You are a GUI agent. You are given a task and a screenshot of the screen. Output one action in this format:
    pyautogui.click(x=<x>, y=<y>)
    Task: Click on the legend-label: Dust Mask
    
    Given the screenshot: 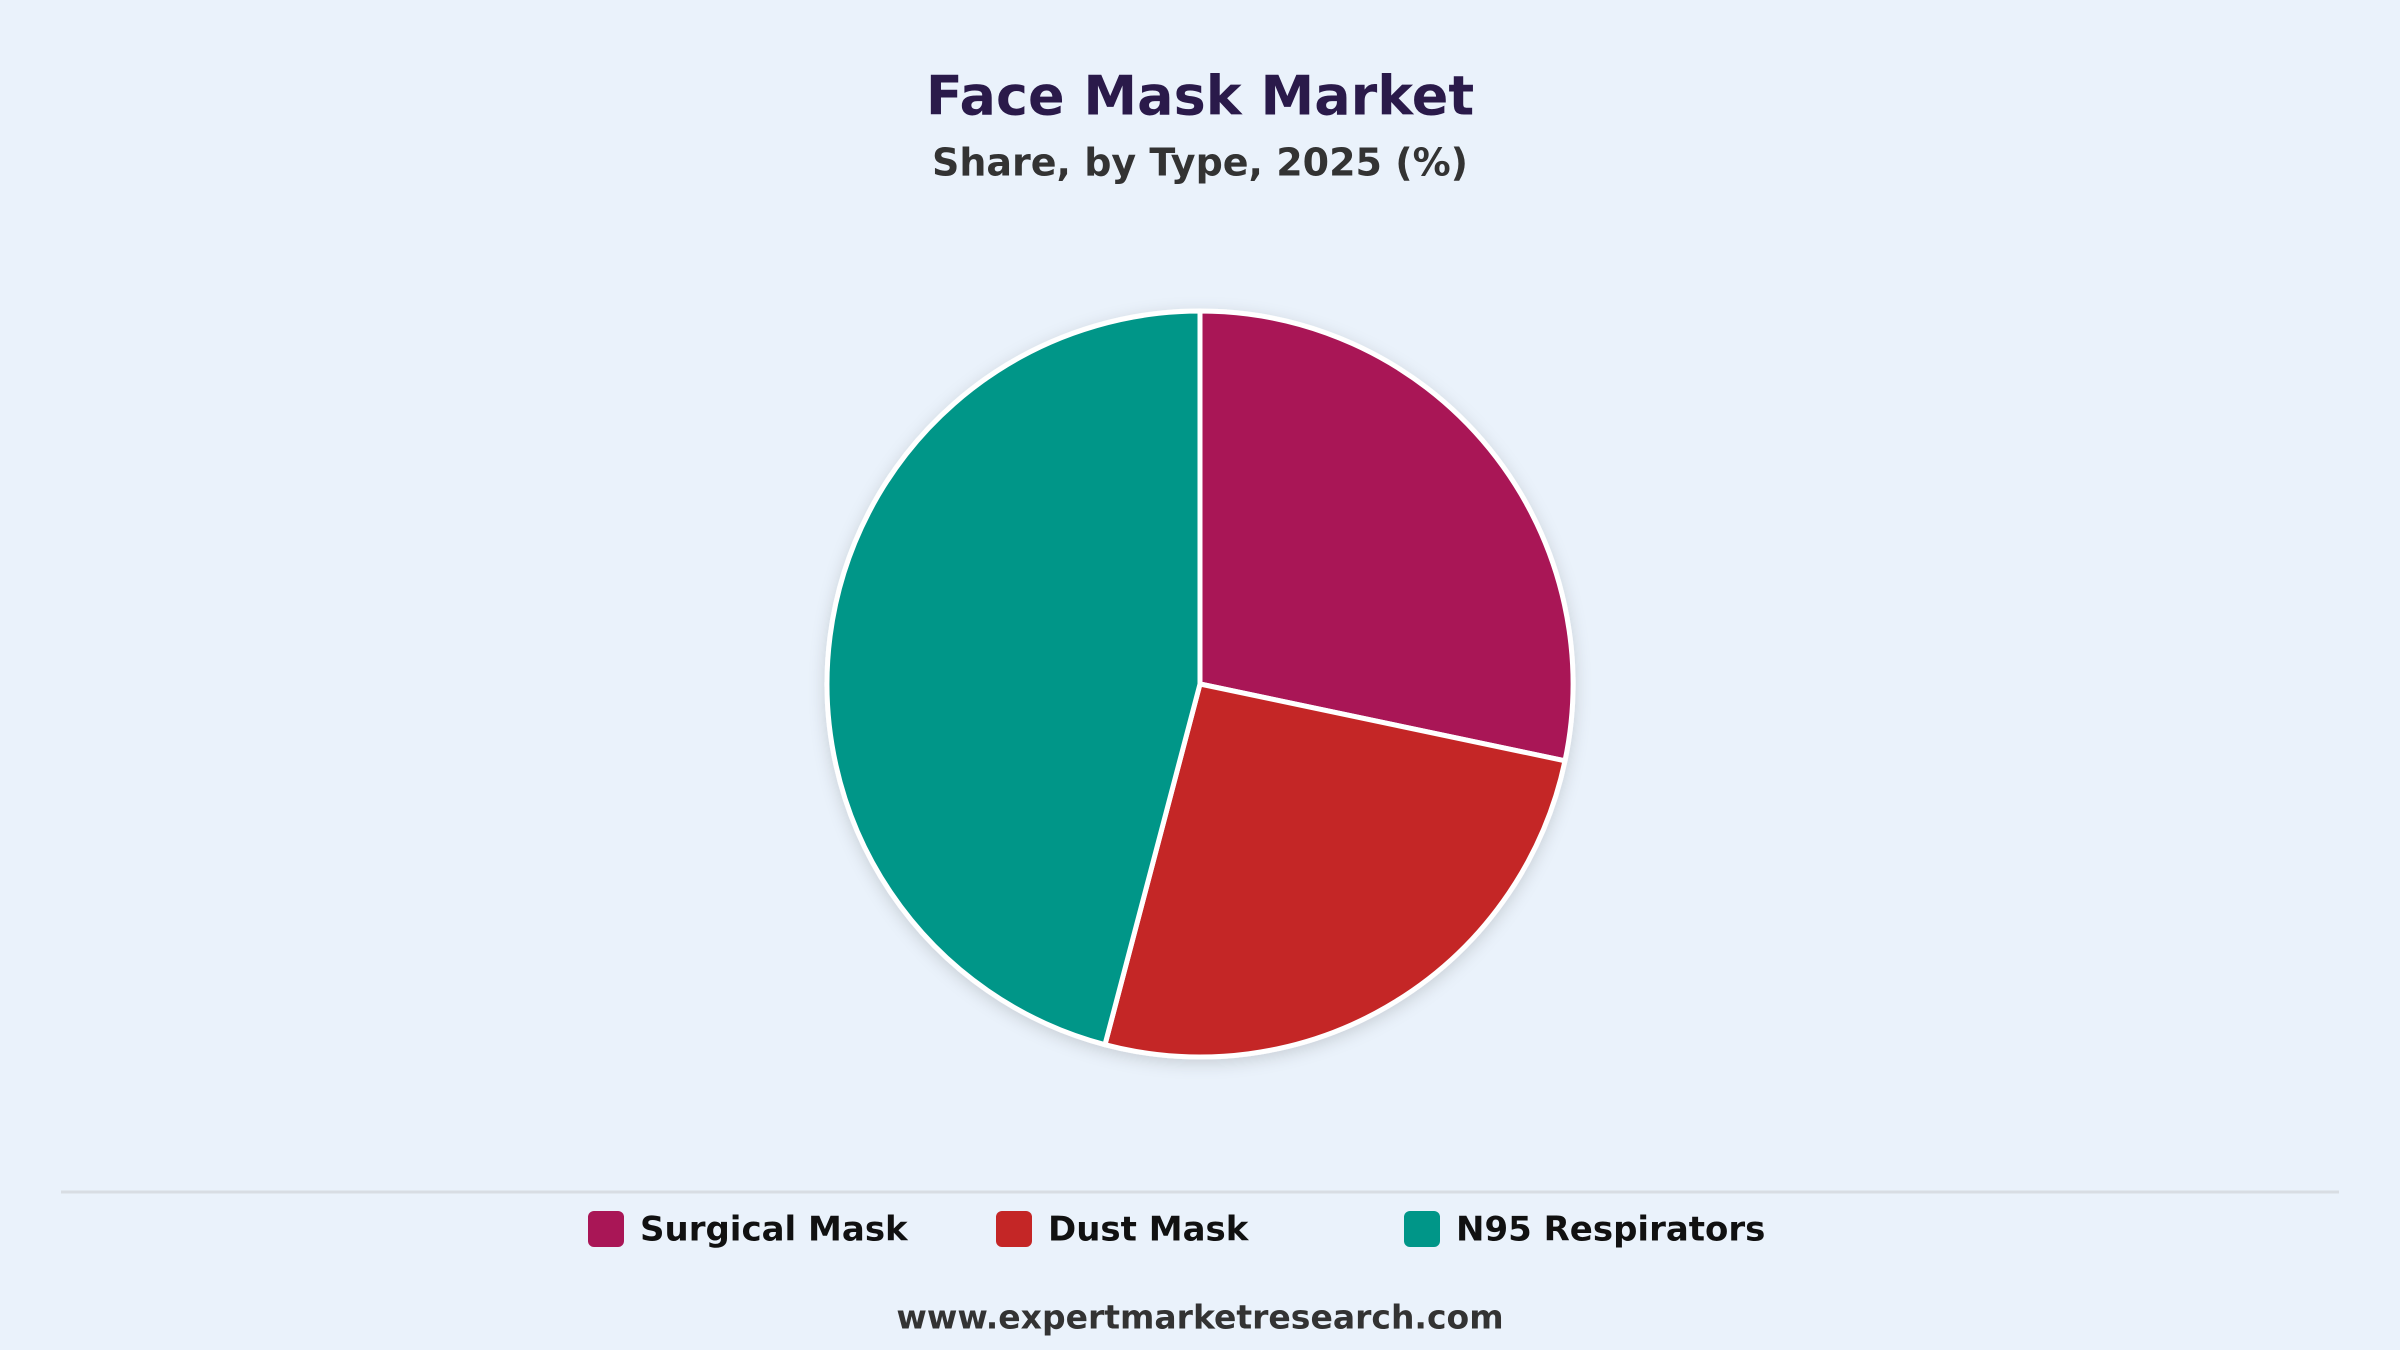 What is the action you would take?
    pyautogui.click(x=1149, y=1230)
    